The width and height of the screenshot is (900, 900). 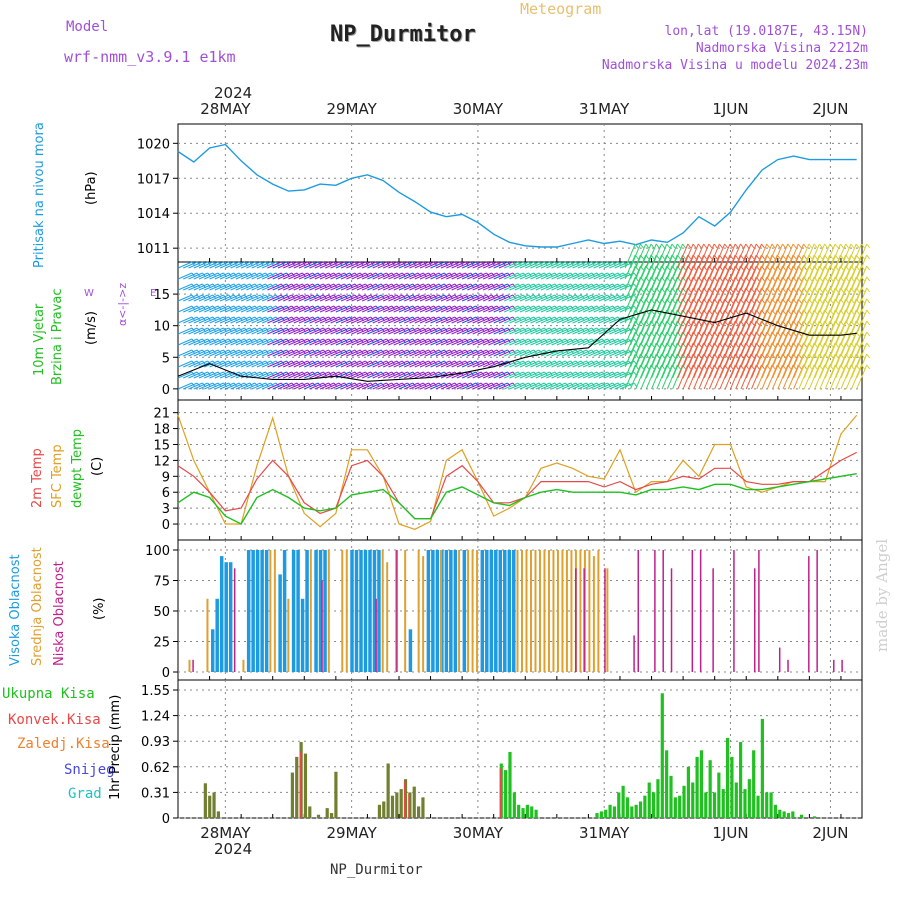 What do you see at coordinates (584, 620) in the screenshot?
I see `low-cloud-bar` at bounding box center [584, 620].